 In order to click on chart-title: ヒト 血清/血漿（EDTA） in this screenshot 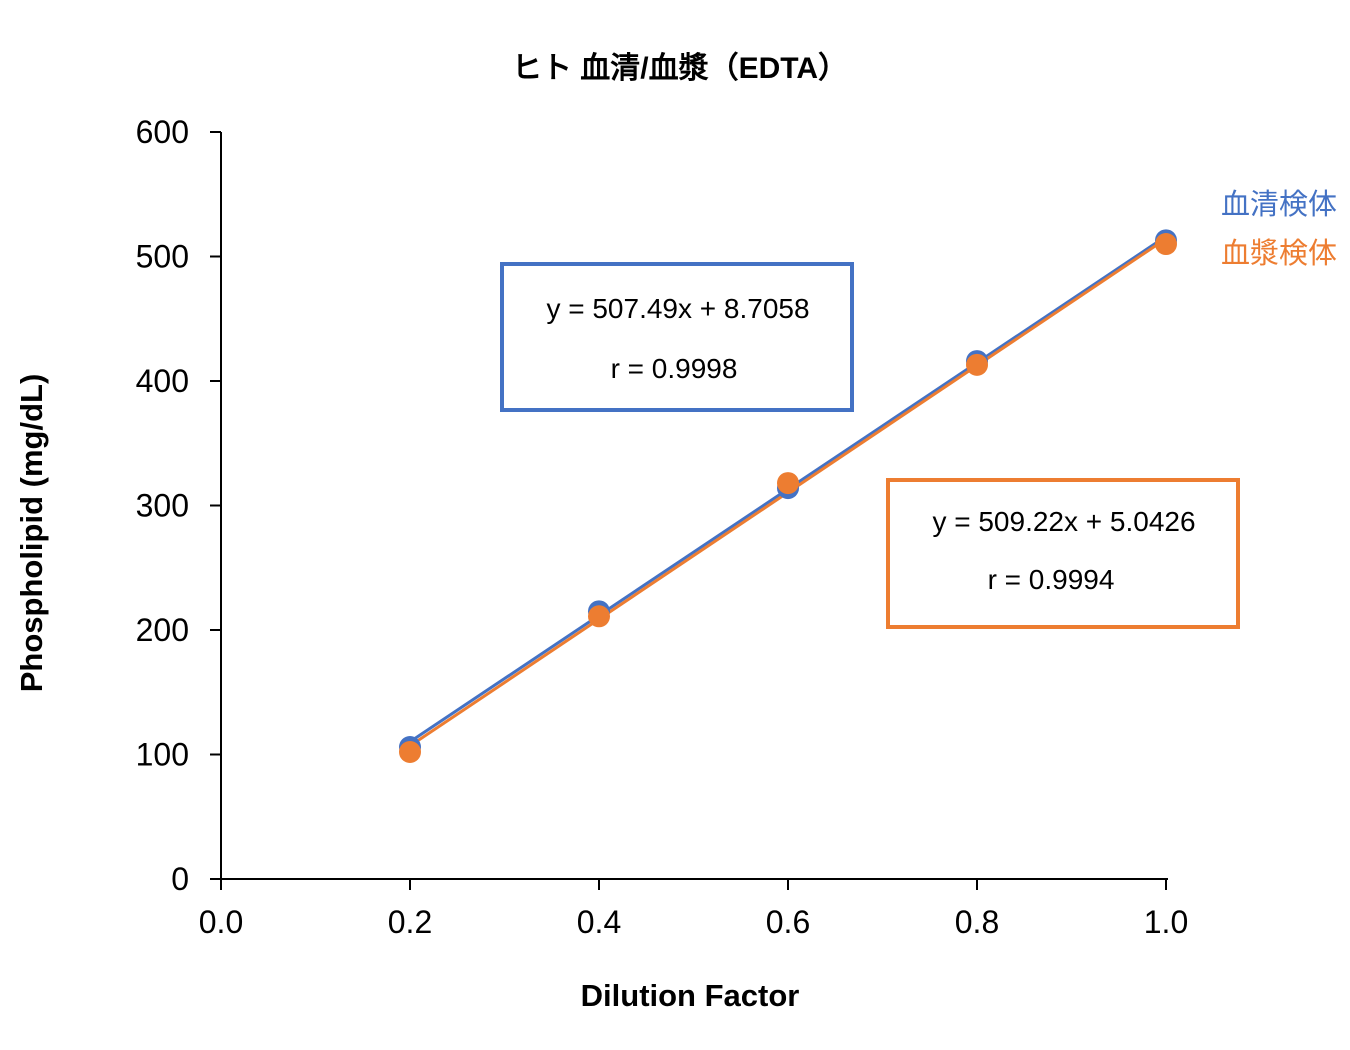, I will do `click(680, 68)`.